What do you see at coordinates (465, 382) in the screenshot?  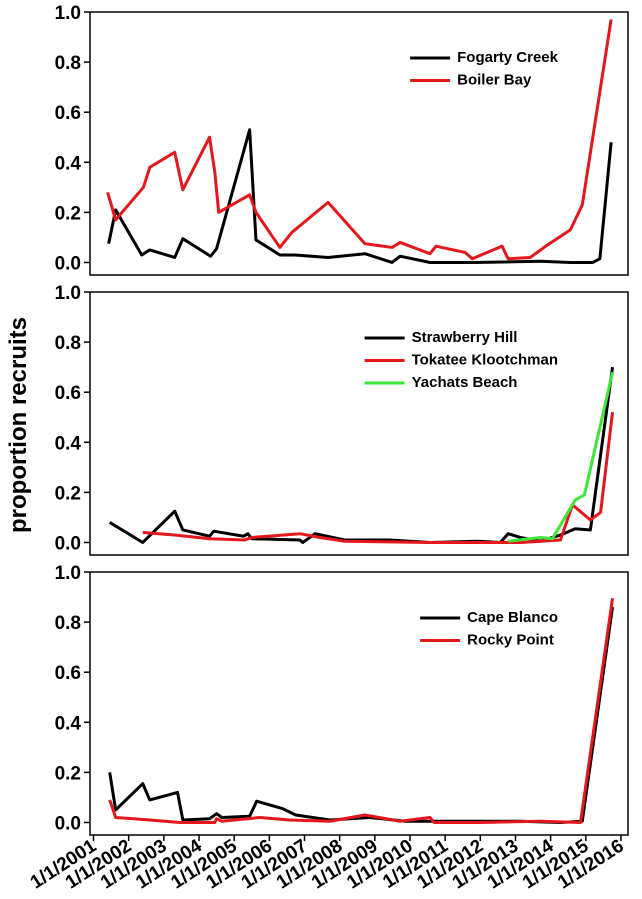 I see `legend-label: Yachats Beach` at bounding box center [465, 382].